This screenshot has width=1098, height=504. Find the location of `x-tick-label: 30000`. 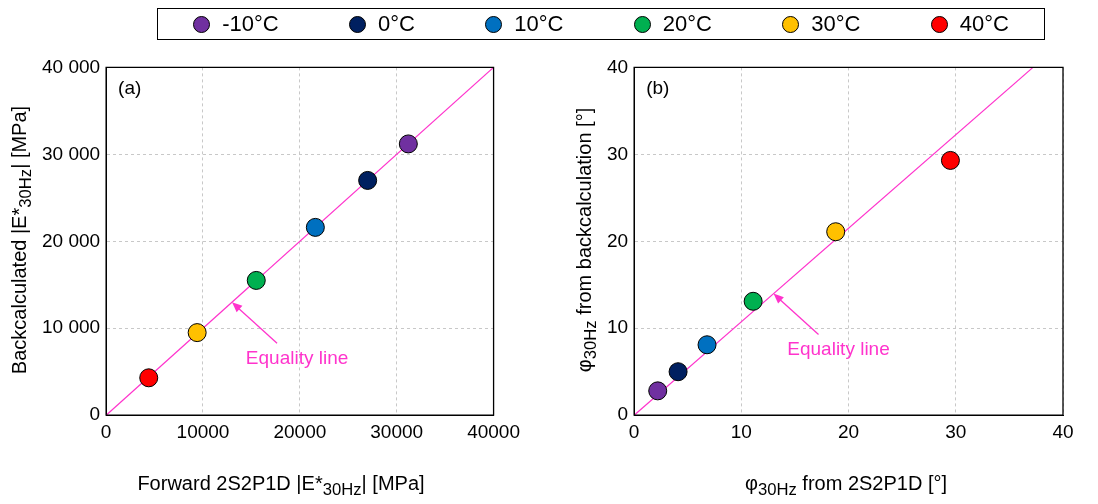

x-tick-label: 30000 is located at coordinates (397, 431).